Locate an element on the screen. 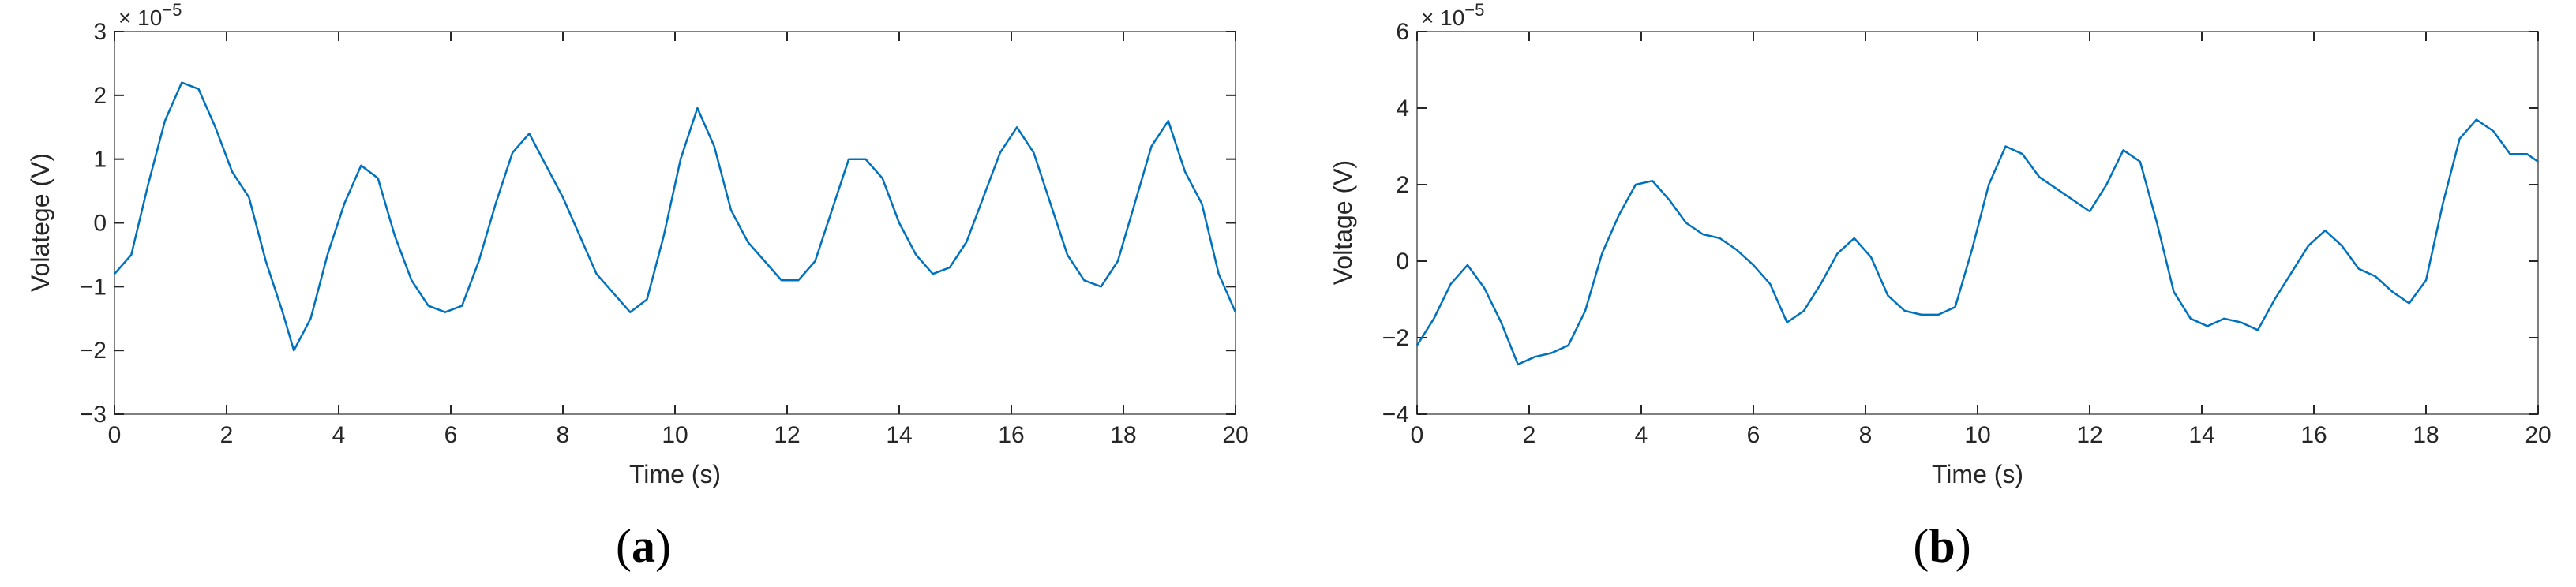 This screenshot has width=2576, height=587. y-axis-label: Volatege (V) is located at coordinates (40, 223).